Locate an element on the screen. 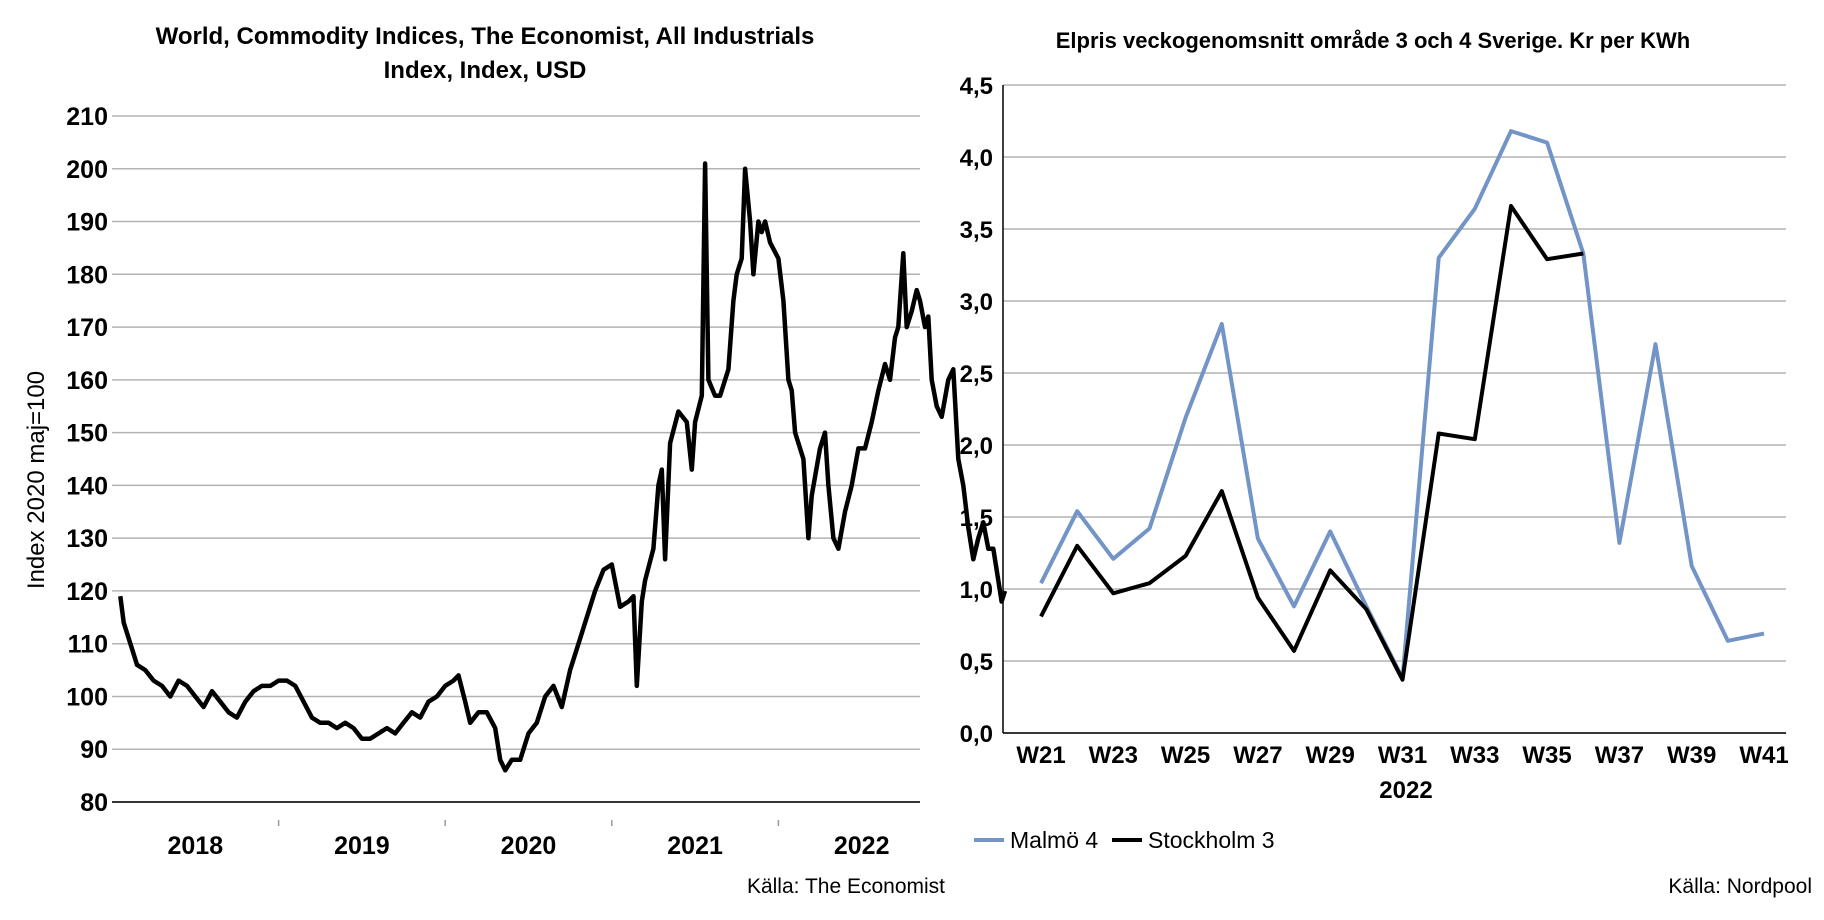 This screenshot has width=1824, height=920. left-y-tick-label: 150 is located at coordinates (87, 434).